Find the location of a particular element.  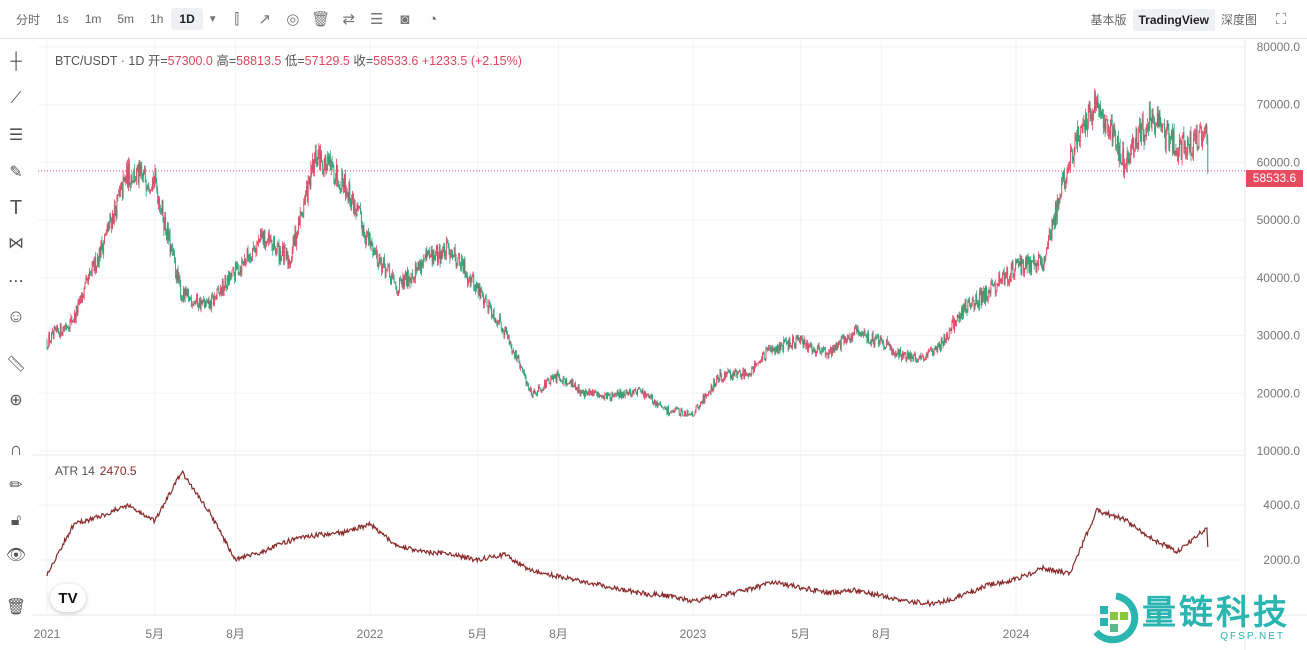

candle-style-icon: ⫿ is located at coordinates (237, 19).